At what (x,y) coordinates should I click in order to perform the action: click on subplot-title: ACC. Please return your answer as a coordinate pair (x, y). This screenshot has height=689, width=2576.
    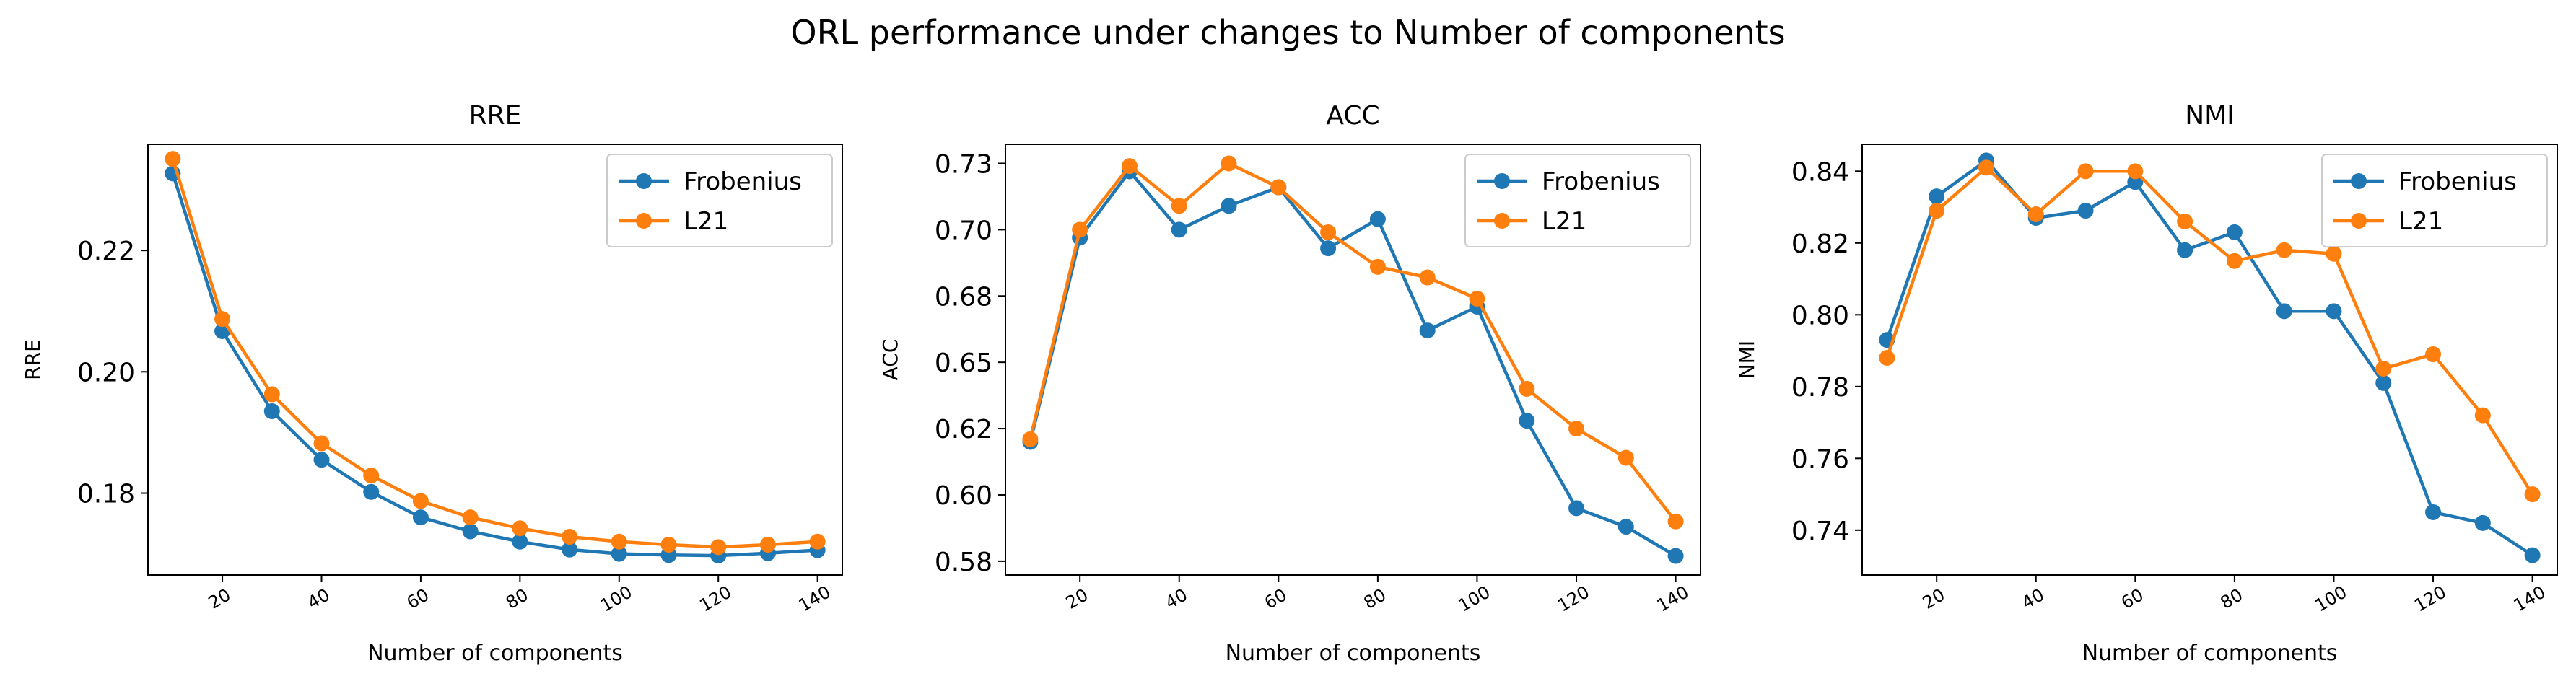
    Looking at the image, I should click on (1352, 116).